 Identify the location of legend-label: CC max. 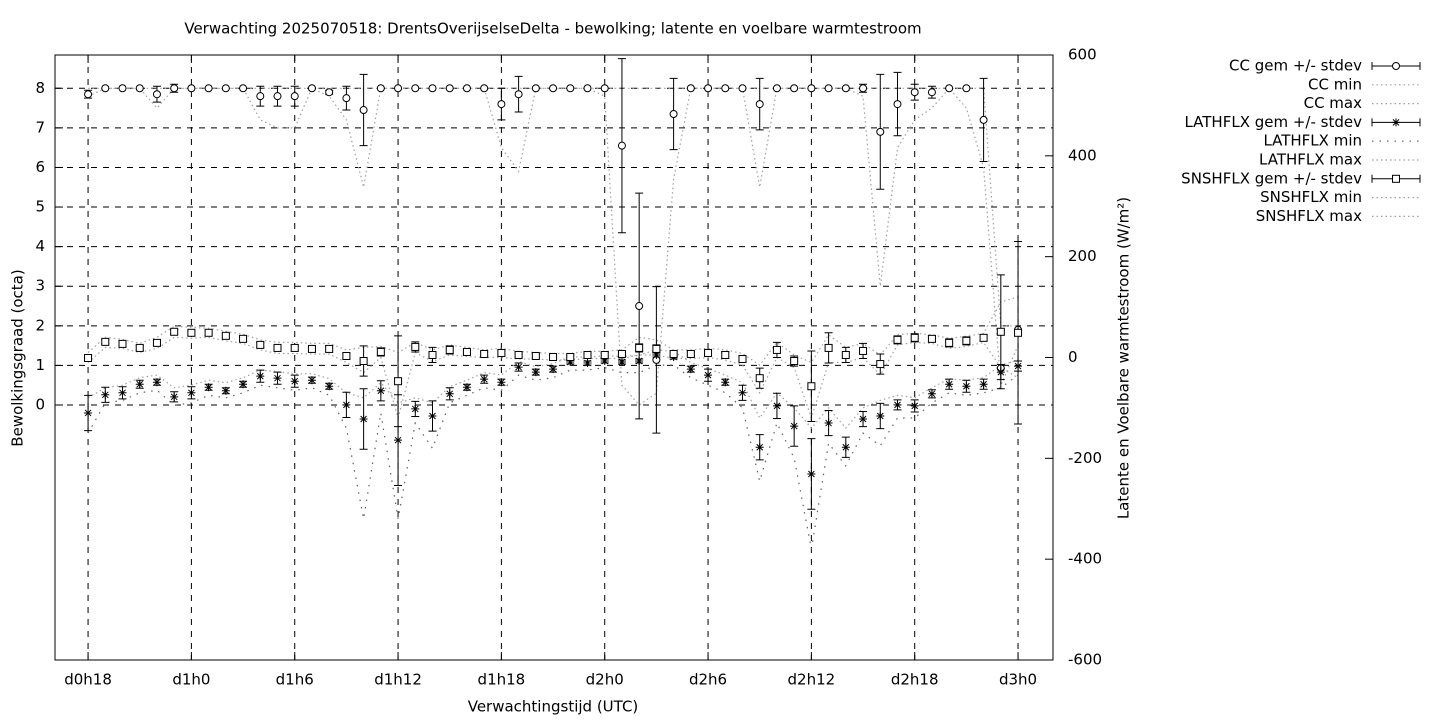
(1333, 103).